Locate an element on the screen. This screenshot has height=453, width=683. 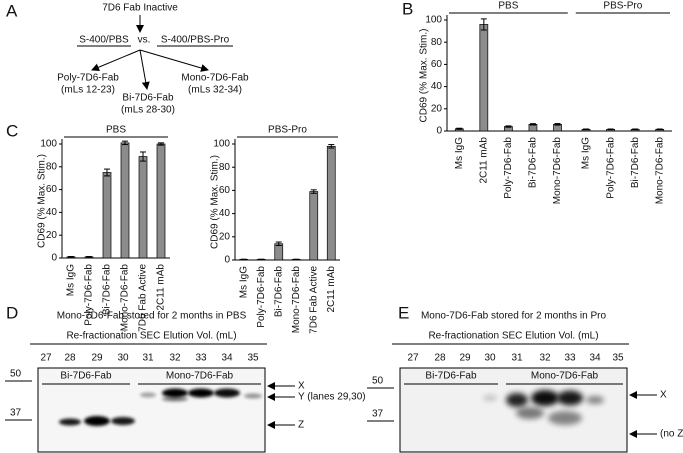
product-fractions: (mLs 32-34) is located at coordinates (215, 90).